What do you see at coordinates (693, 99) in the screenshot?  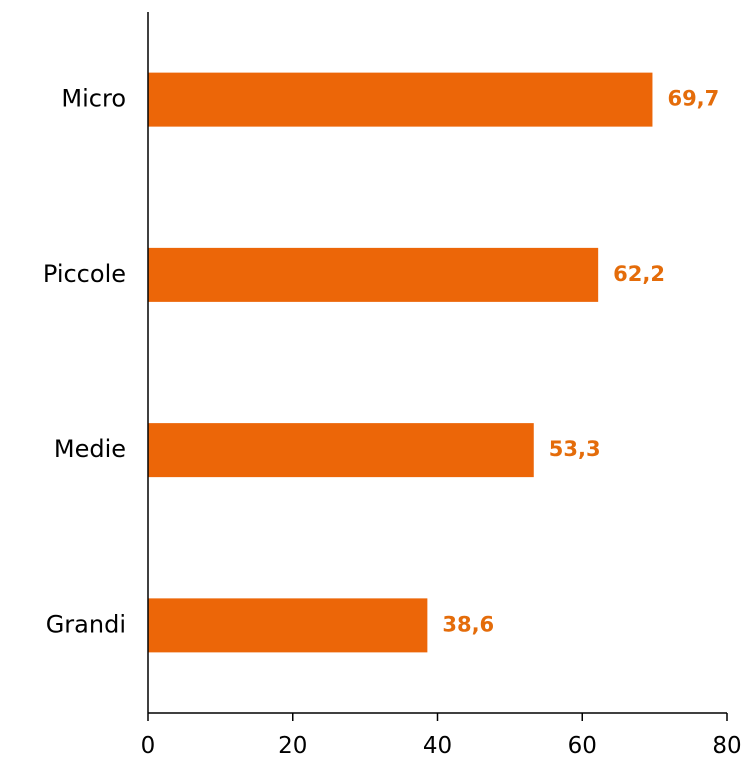 I see `data-label-micro: 69,7` at bounding box center [693, 99].